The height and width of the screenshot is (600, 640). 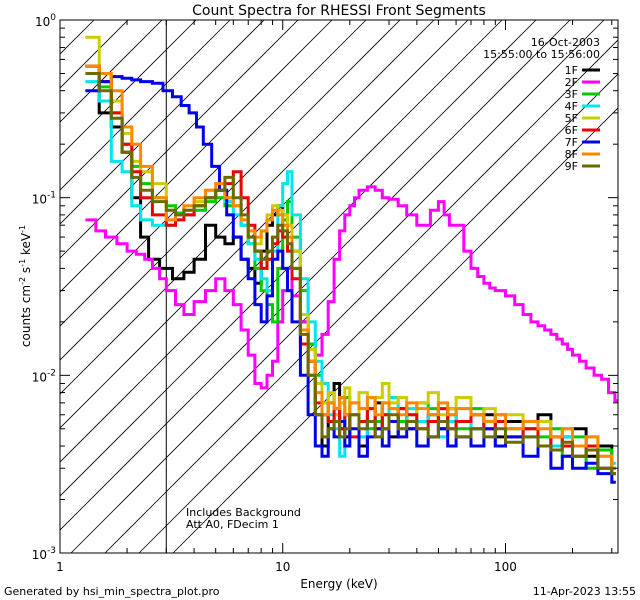 I want to click on legend-label-5F: 5F, so click(x=571, y=118).